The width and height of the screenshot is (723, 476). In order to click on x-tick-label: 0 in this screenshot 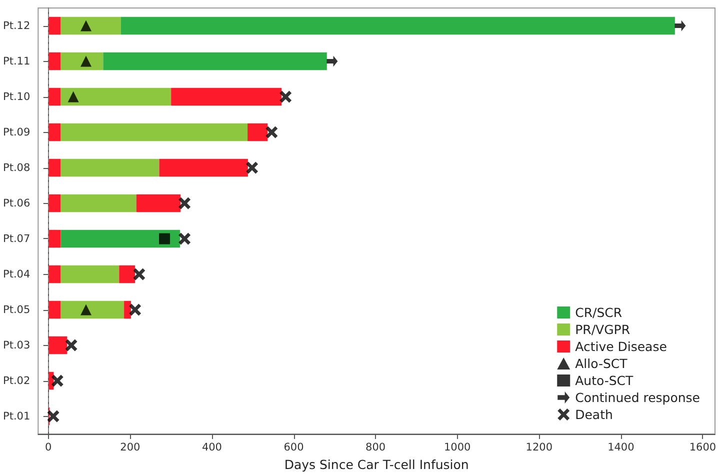, I will do `click(48, 448)`.